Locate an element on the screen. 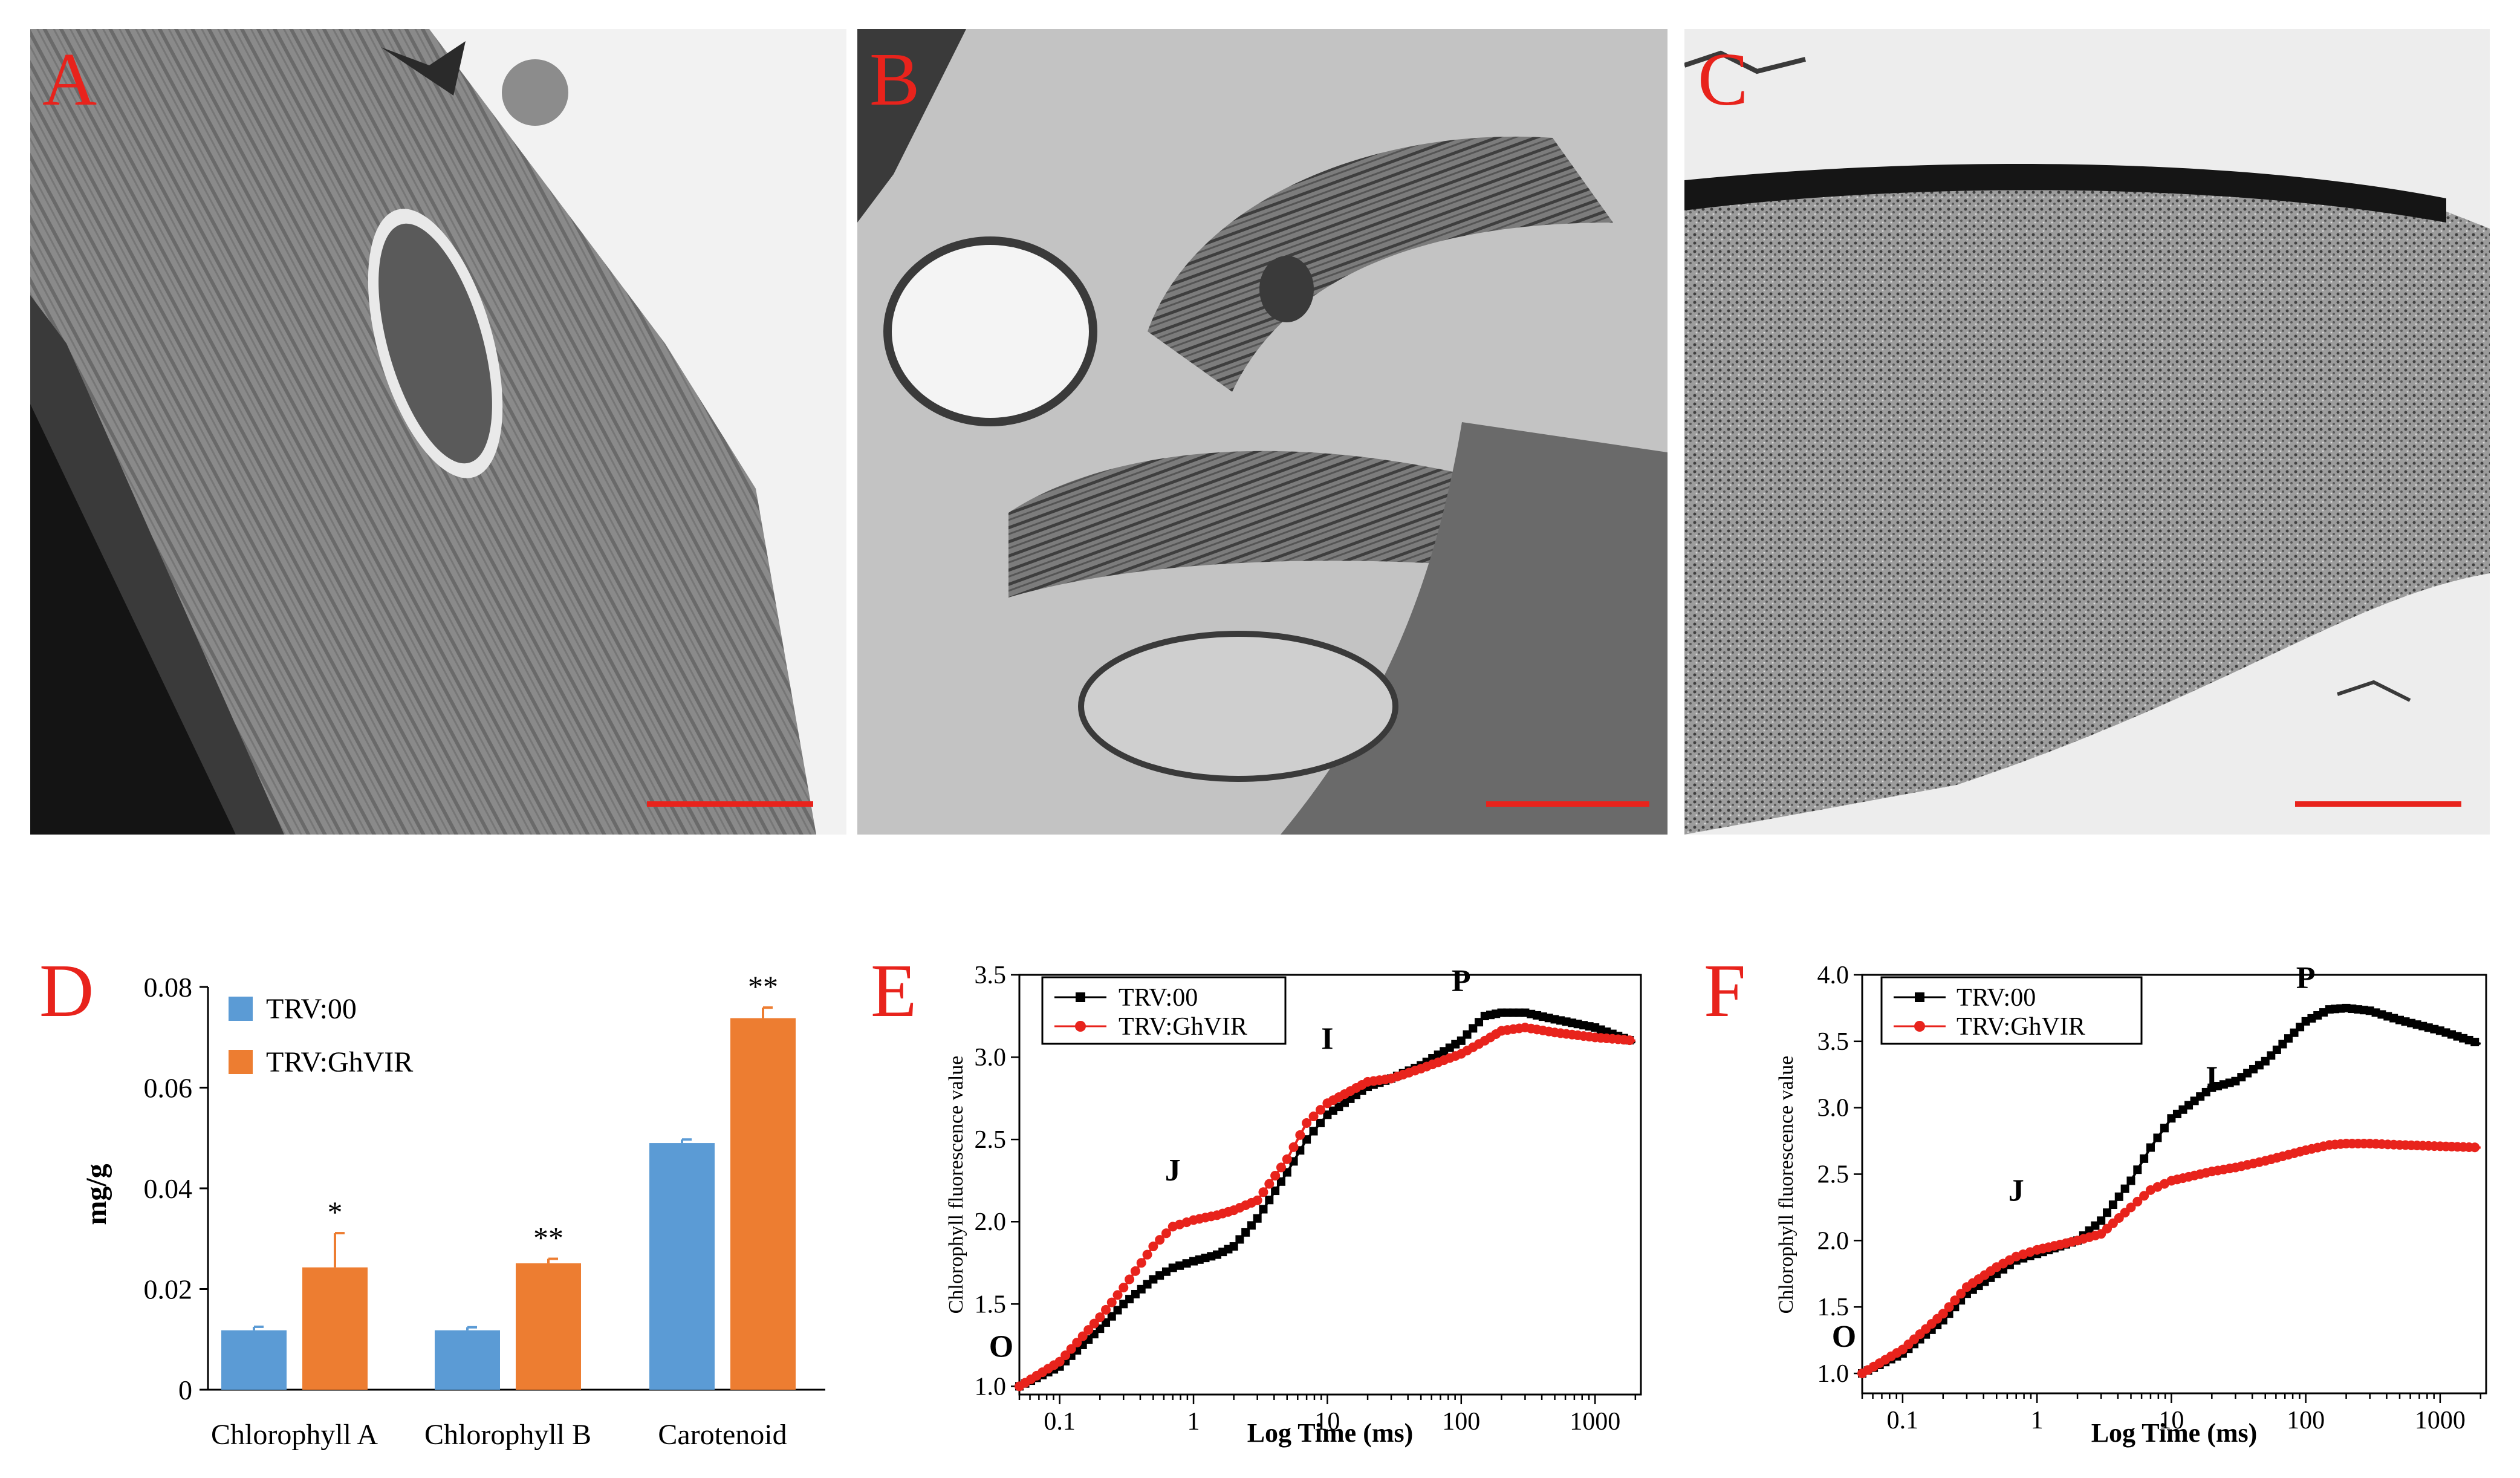 This screenshot has height=1478, width=2520. e-xtick-label: 100 is located at coordinates (1461, 1422).